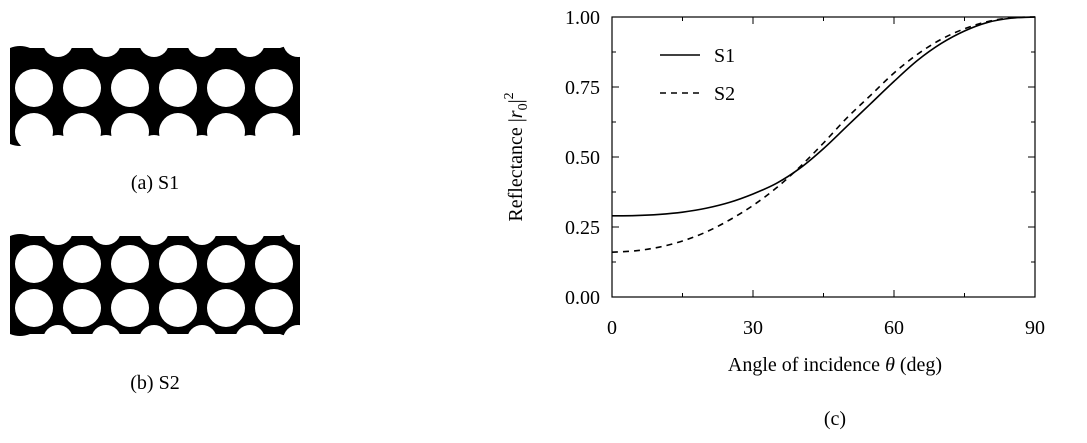 The image size is (1087, 443). What do you see at coordinates (612, 328) in the screenshot?
I see `x-tick-label: 0` at bounding box center [612, 328].